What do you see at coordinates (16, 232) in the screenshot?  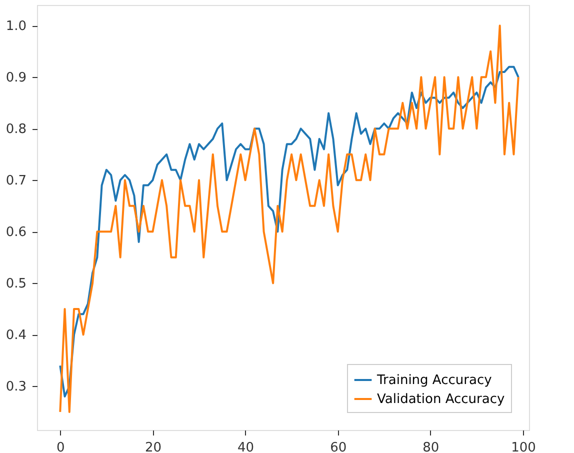 I see `y-tick-label: 0.6` at bounding box center [16, 232].